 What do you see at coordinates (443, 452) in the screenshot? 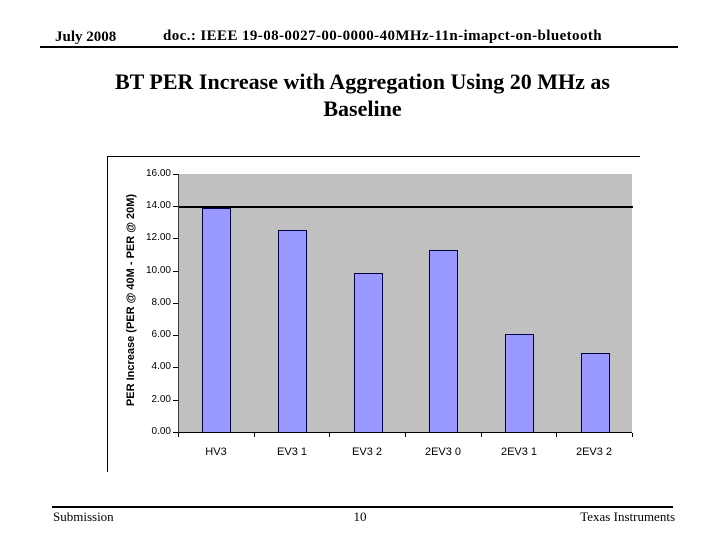
I see `x-category-label: 2EV3 0` at bounding box center [443, 452].